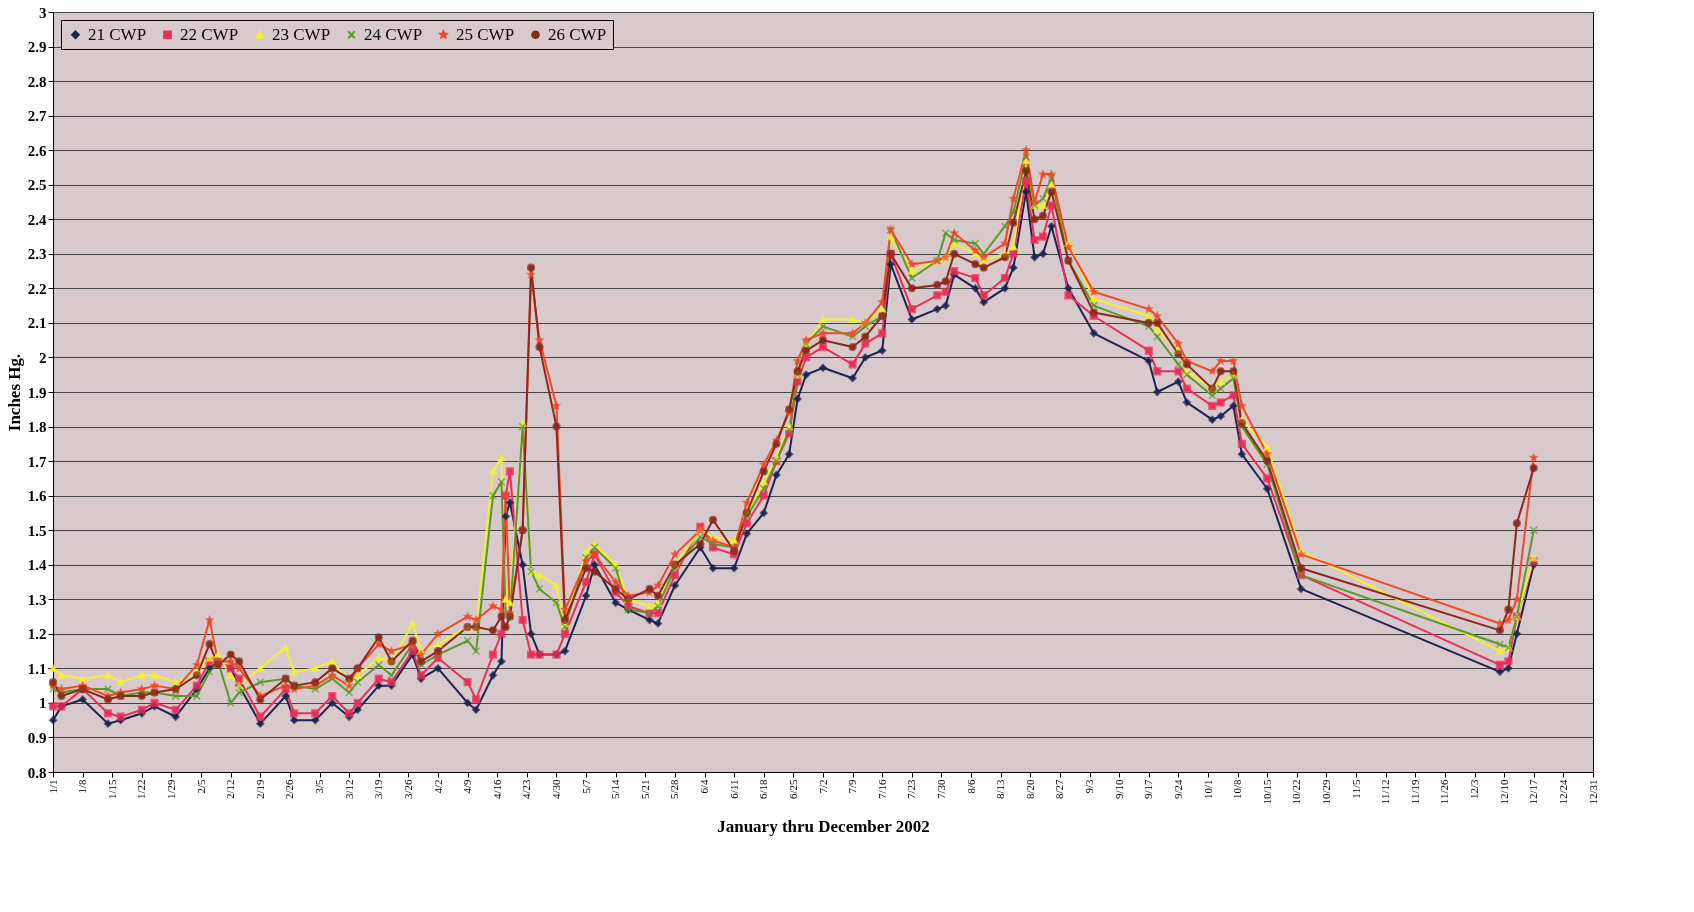 Image resolution: width=1694 pixels, height=912 pixels. What do you see at coordinates (37, 150) in the screenshot?
I see `y-tick-label: 2.6` at bounding box center [37, 150].